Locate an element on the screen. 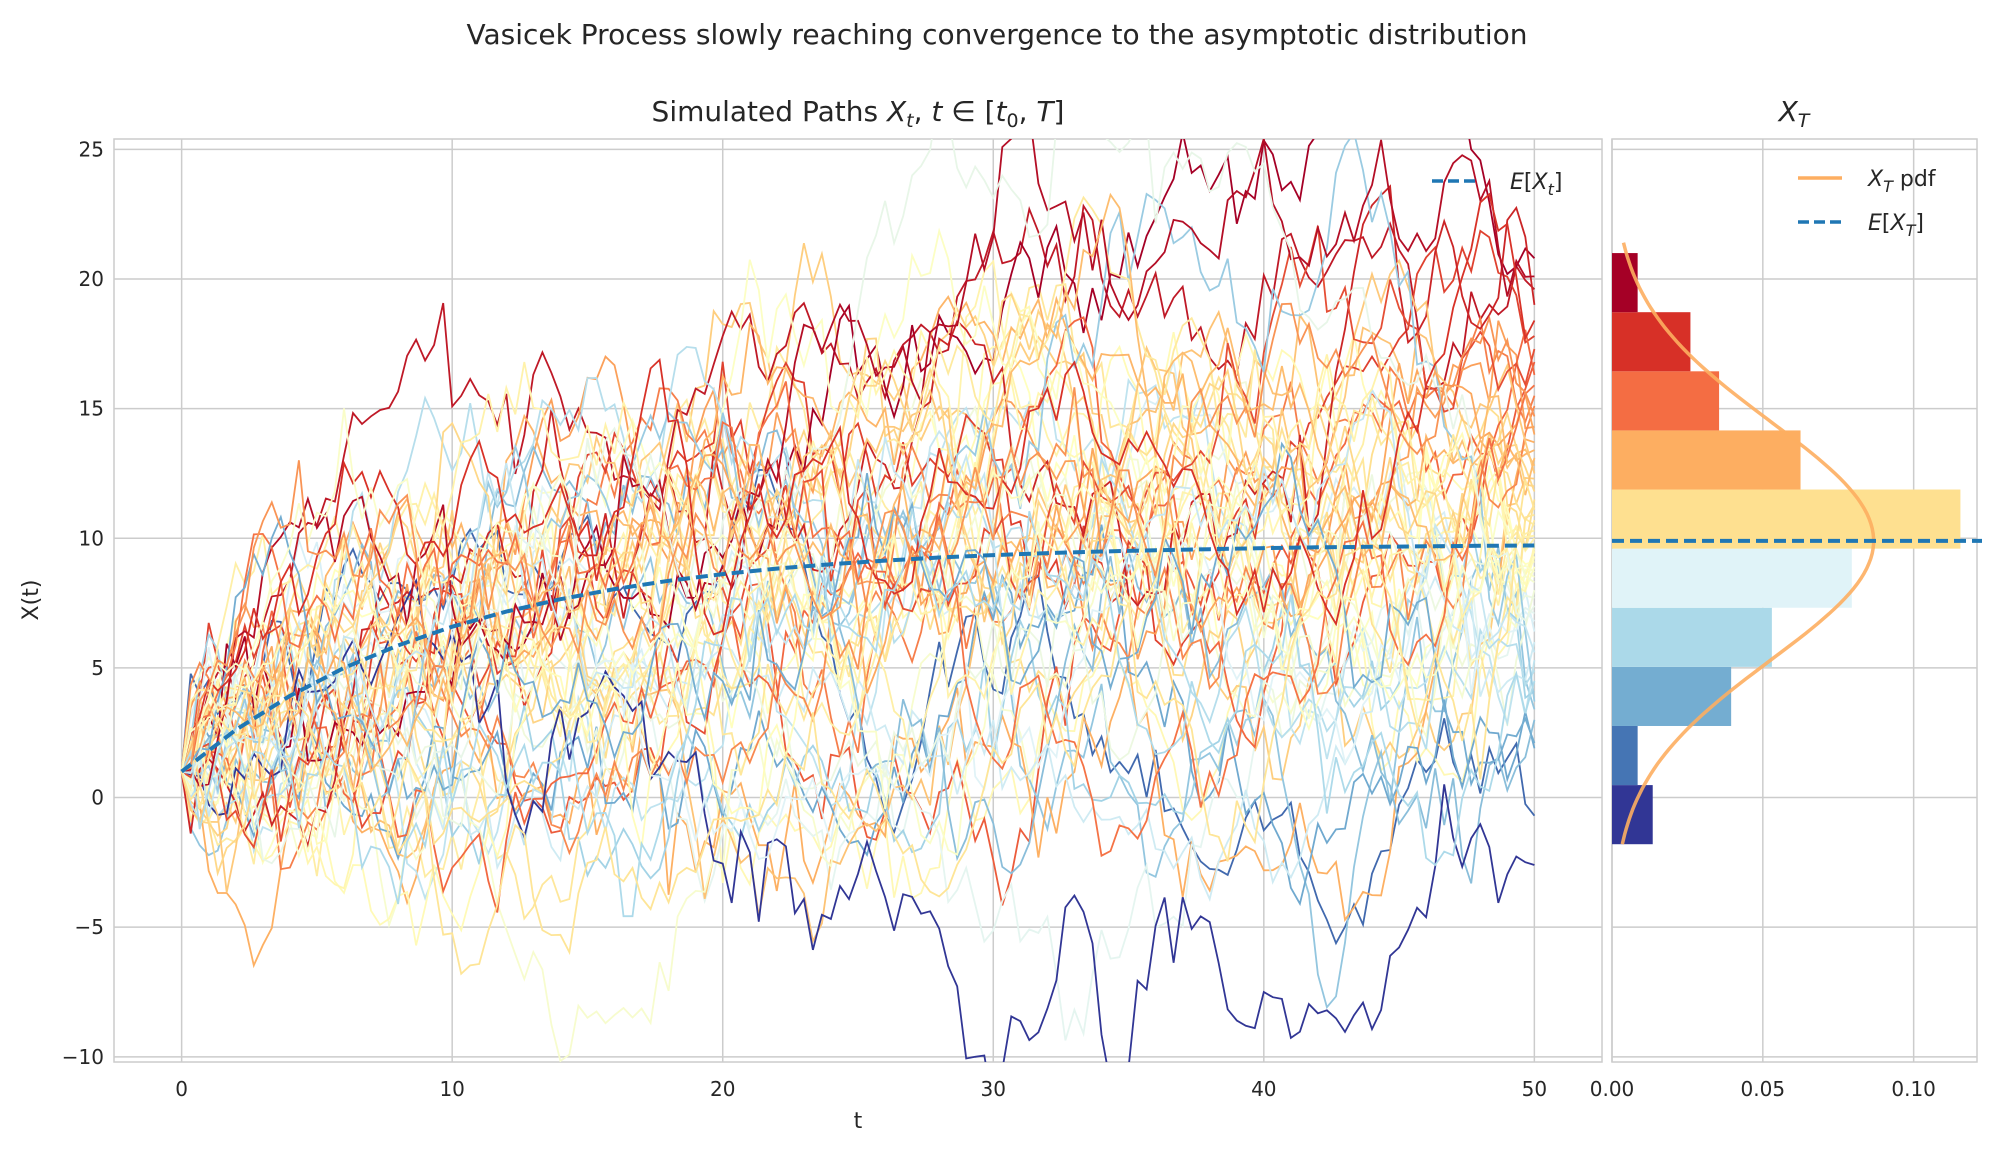  paths-y-ticks: −10 −5 0 5 10 15 20 25 is located at coordinates (83, 602).